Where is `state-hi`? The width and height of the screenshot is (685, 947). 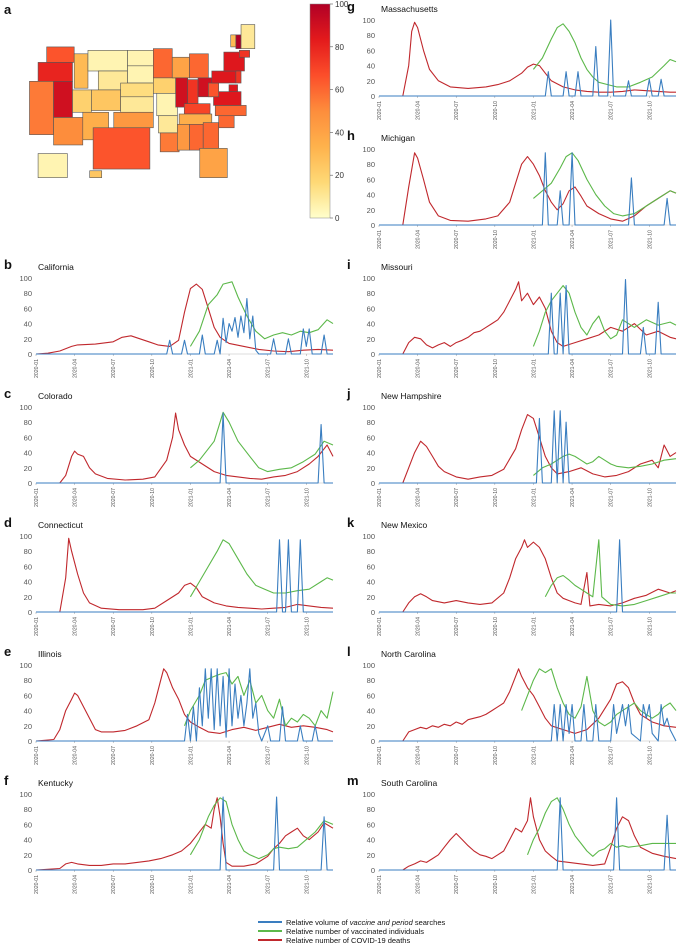
state-hi is located at coordinates (96, 174).